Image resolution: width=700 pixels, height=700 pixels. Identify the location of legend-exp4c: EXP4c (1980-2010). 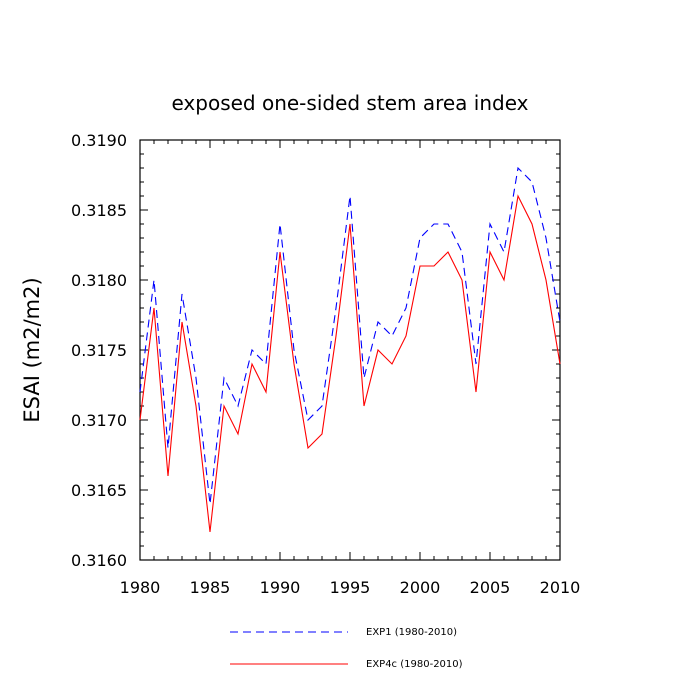
(346, 664).